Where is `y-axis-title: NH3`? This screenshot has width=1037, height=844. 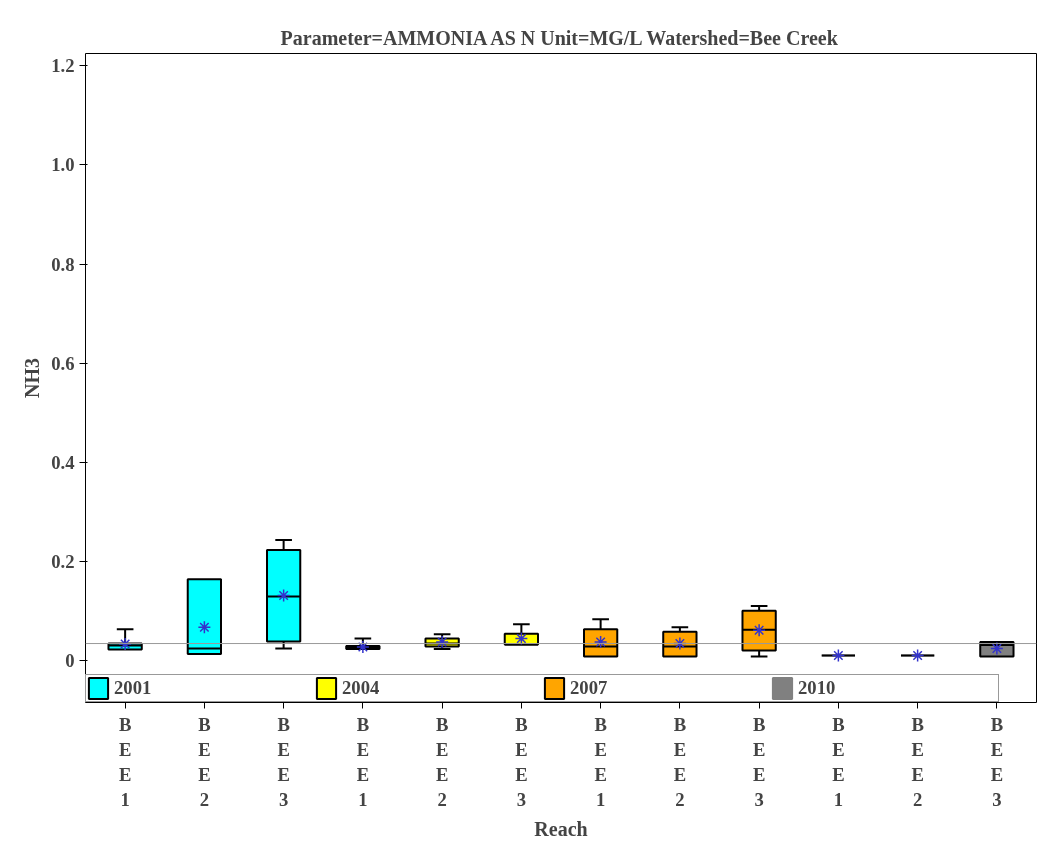
y-axis-title: NH3 is located at coordinates (32, 378).